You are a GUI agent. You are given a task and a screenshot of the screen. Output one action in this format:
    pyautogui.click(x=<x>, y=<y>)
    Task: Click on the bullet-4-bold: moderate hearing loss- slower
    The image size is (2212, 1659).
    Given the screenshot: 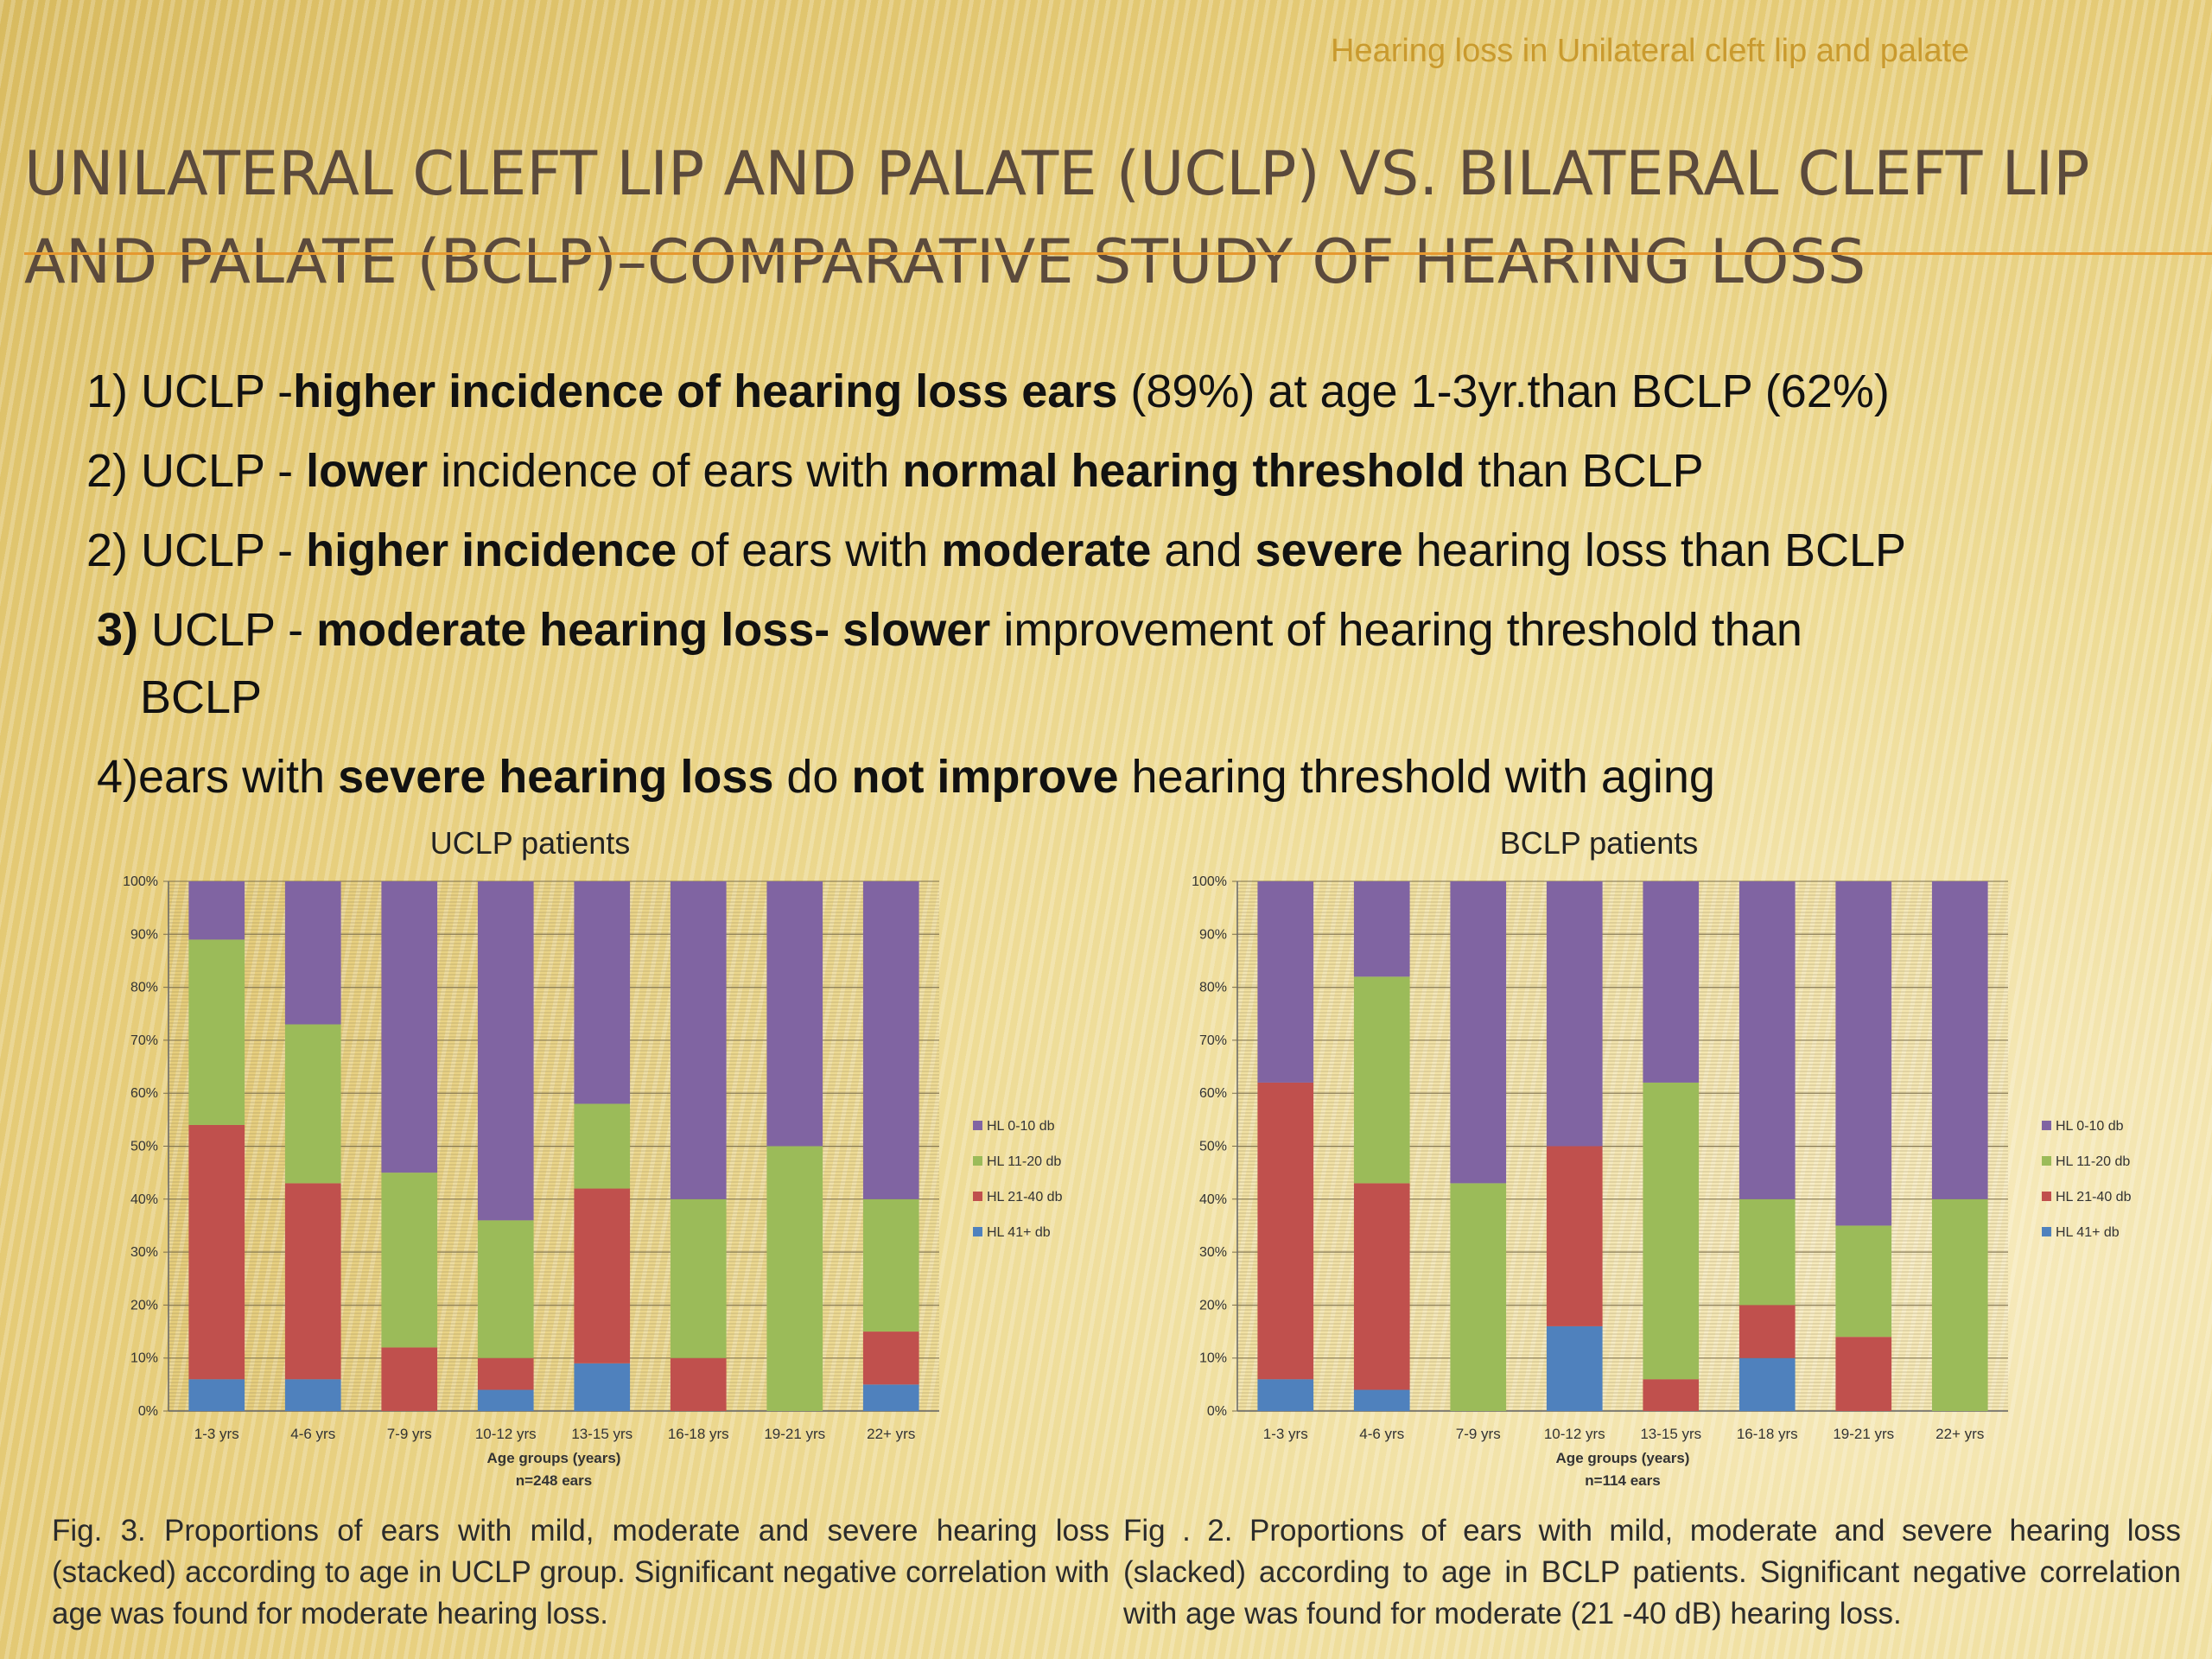 What is the action you would take?
    pyautogui.click(x=653, y=630)
    